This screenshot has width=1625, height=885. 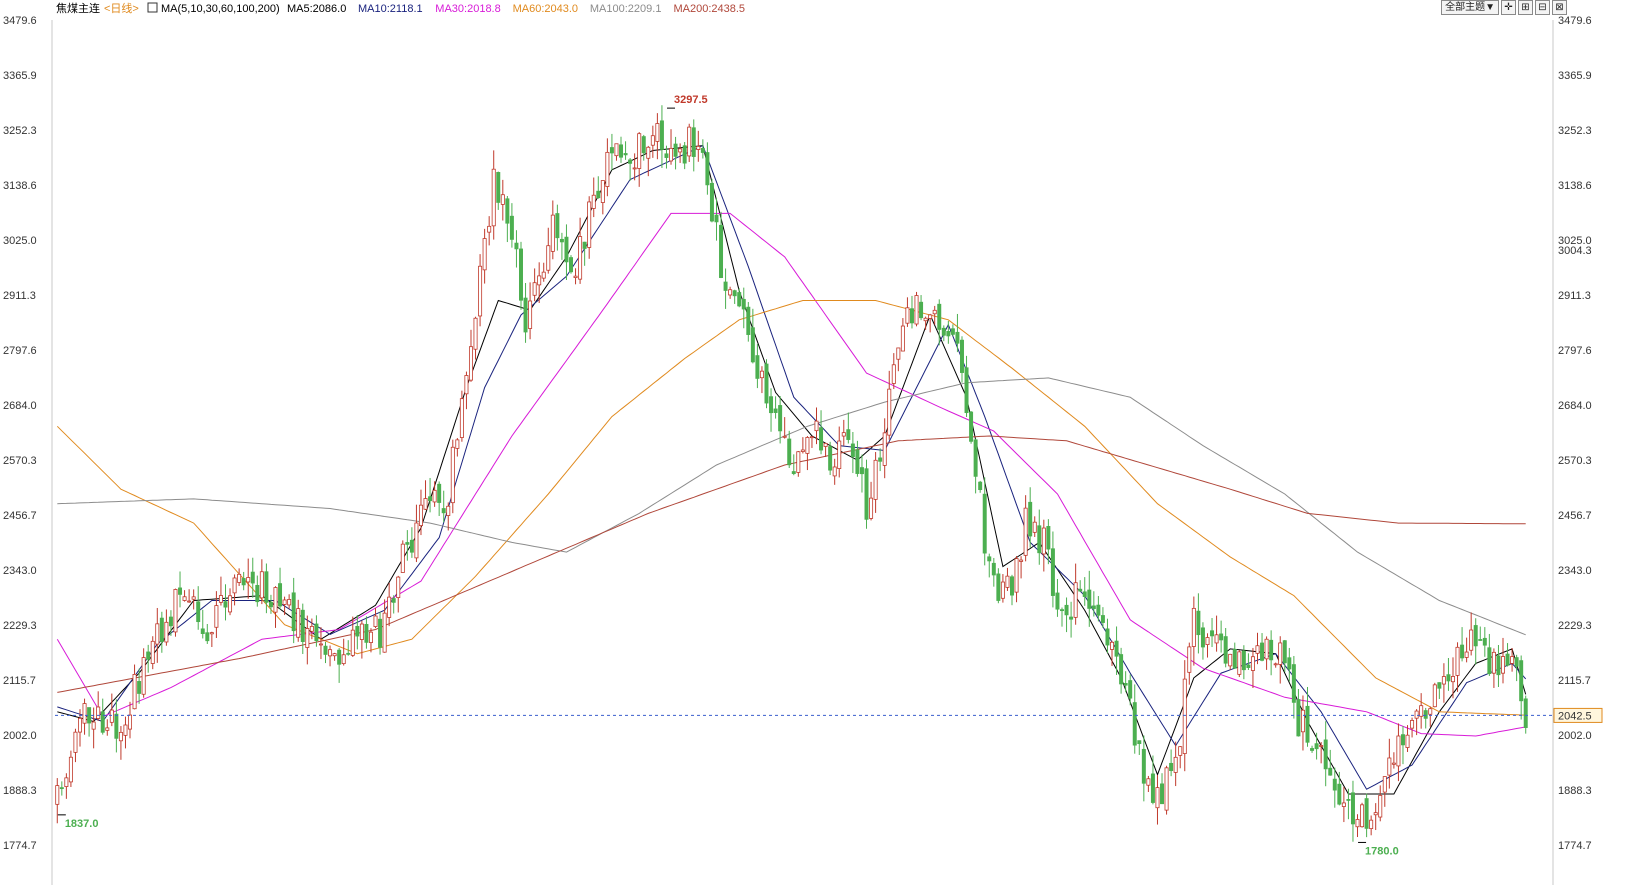 I want to click on low-label: 1780.0, so click(x=1382, y=851).